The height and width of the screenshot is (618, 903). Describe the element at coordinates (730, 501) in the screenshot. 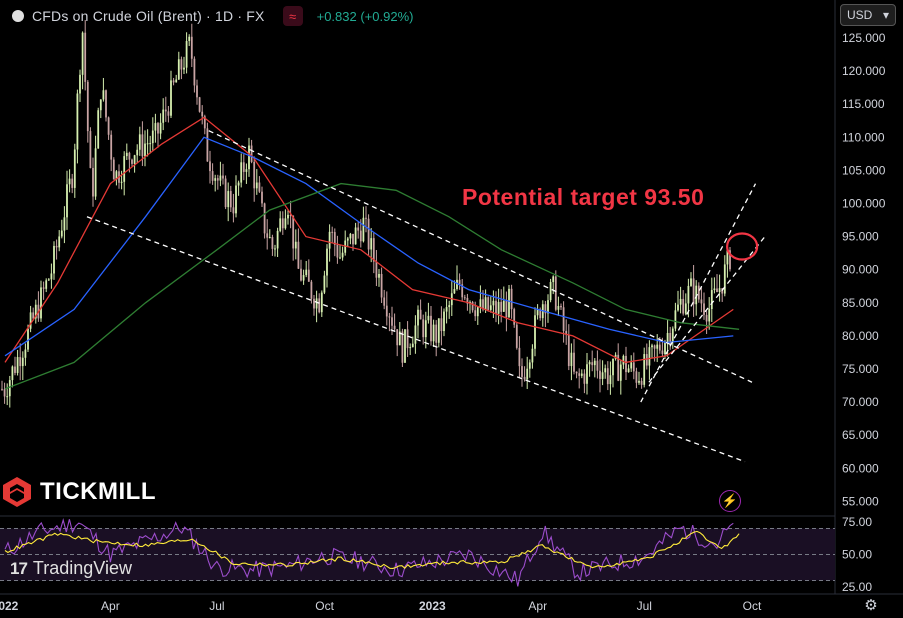

I see `lightning-icon: ⚡` at that location.